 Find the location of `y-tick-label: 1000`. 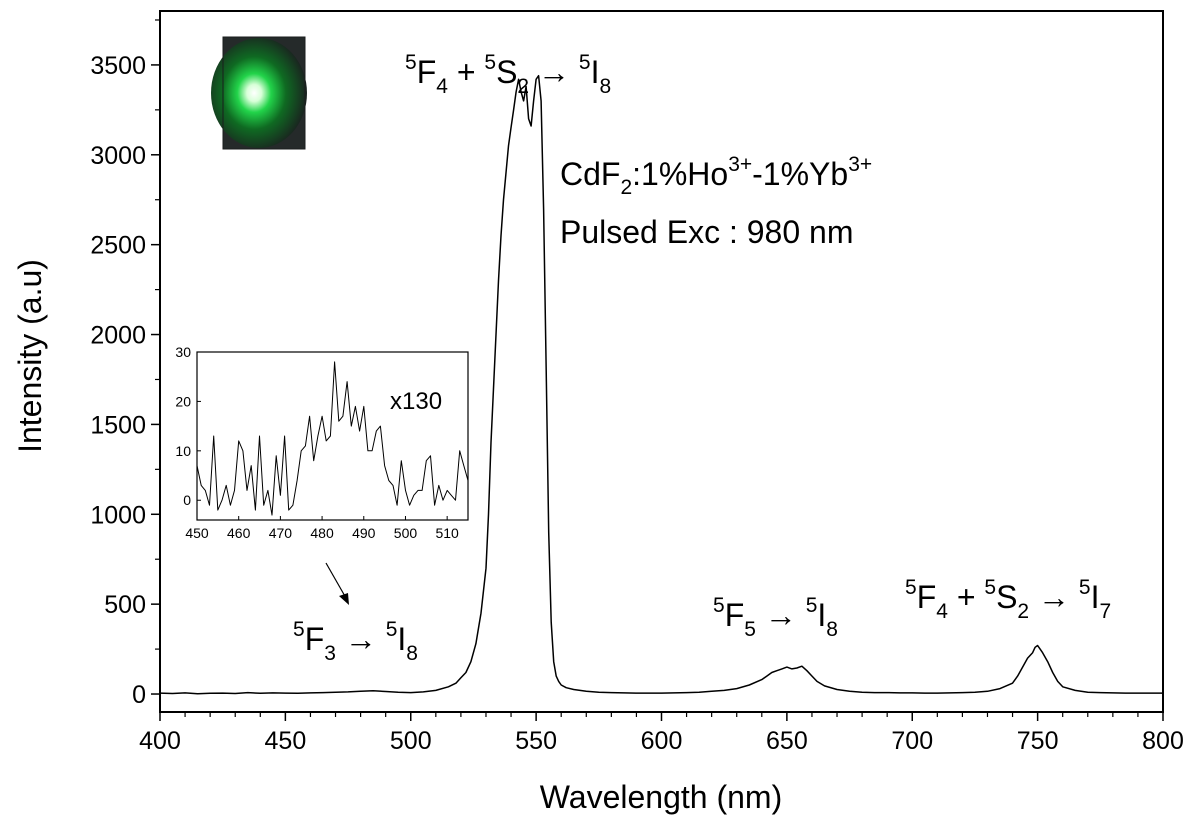

y-tick-label: 1000 is located at coordinates (118, 515).